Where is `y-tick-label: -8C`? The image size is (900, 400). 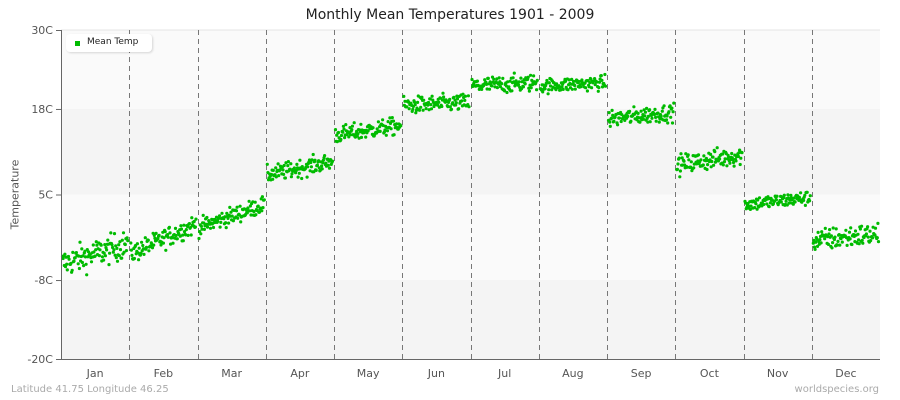
y-tick-label: -8C is located at coordinates (43, 280).